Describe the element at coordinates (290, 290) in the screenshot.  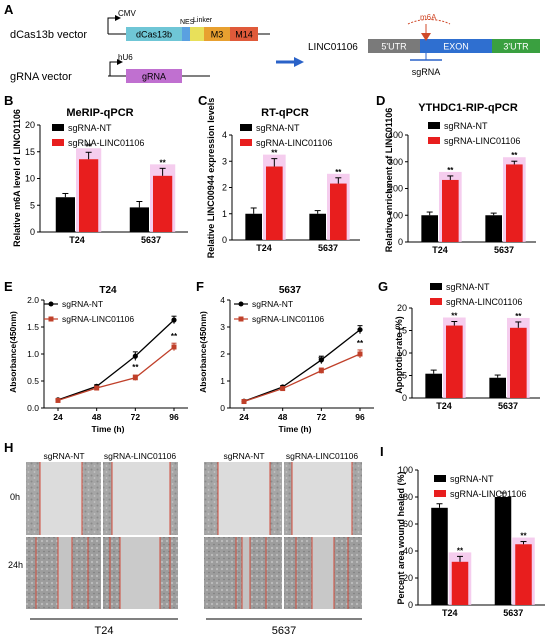
I see `chart-title: 5637` at that location.